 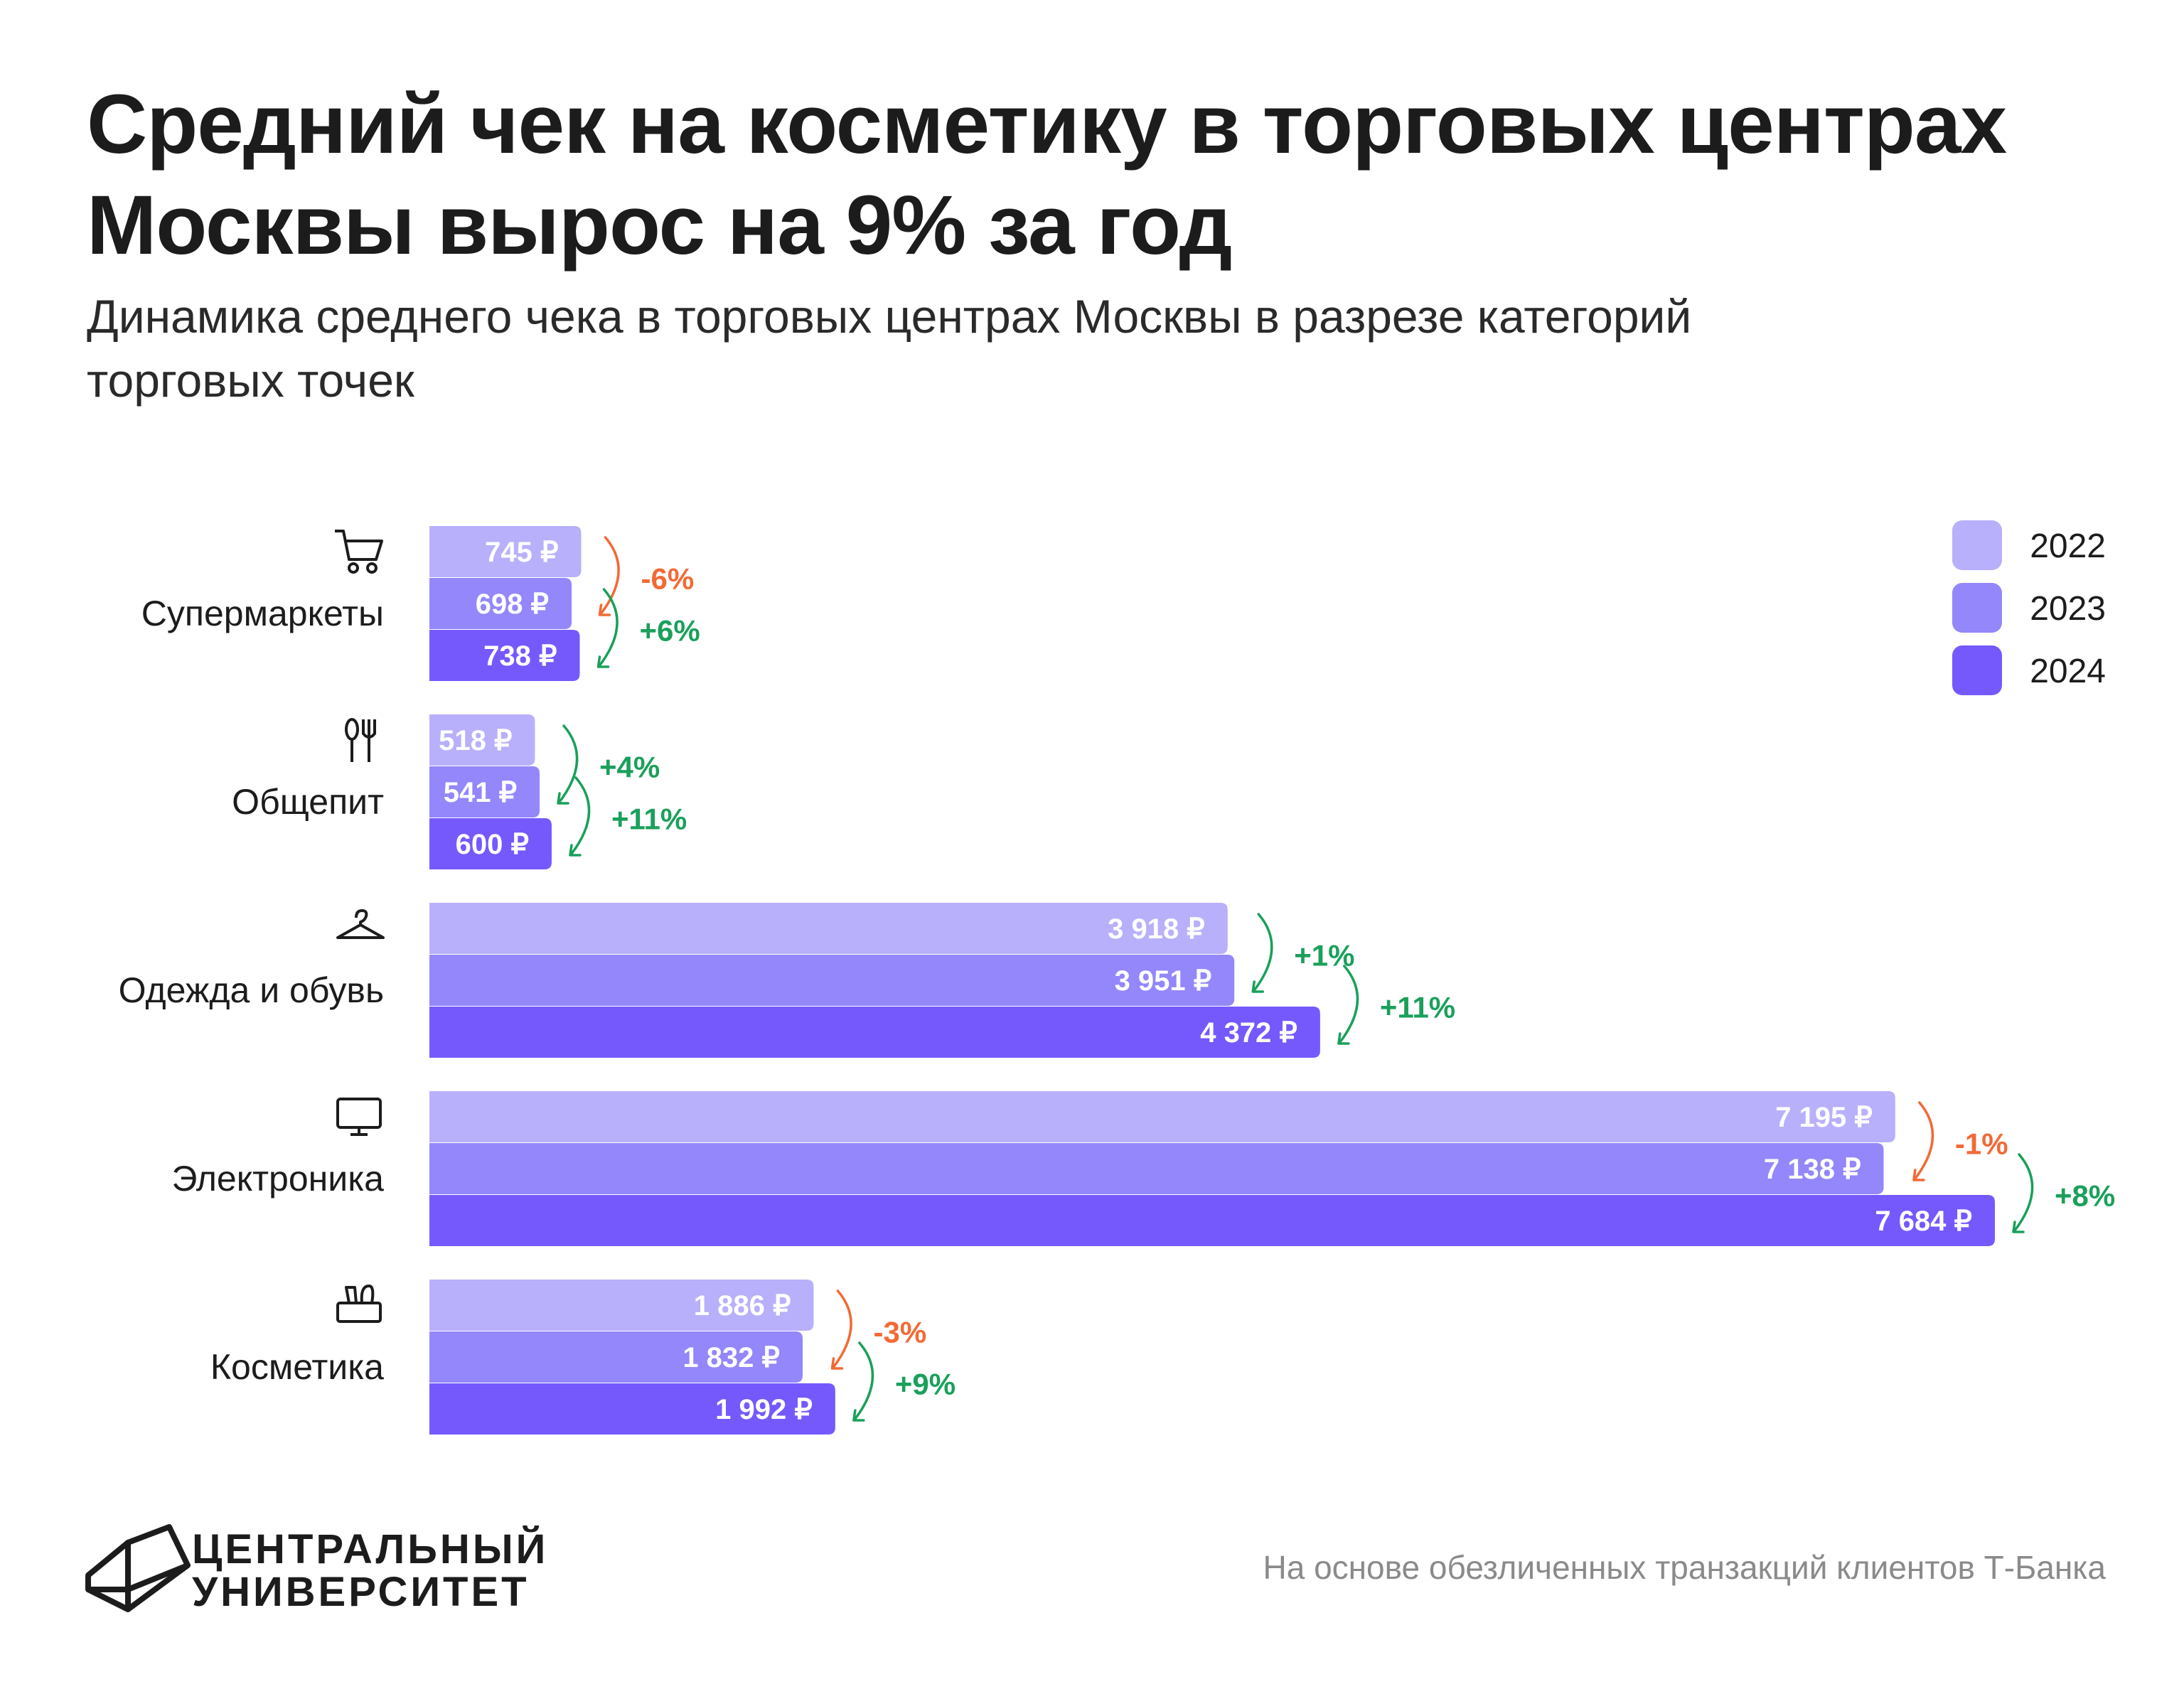 I want to click on bar-value-label: 541 ₽, so click(x=481, y=792).